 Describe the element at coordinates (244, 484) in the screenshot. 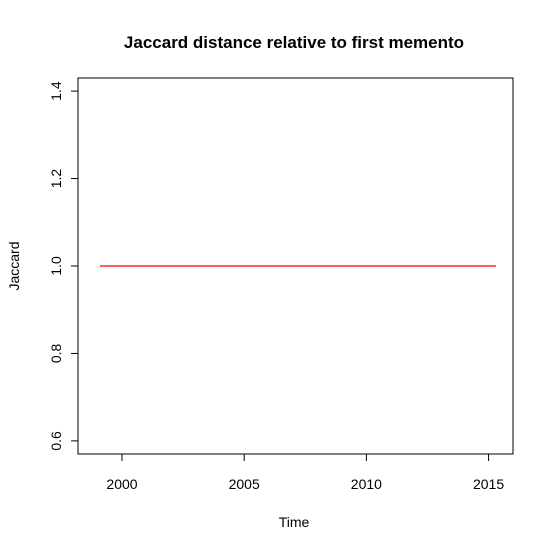

I see `x-tick-label: 2005` at that location.